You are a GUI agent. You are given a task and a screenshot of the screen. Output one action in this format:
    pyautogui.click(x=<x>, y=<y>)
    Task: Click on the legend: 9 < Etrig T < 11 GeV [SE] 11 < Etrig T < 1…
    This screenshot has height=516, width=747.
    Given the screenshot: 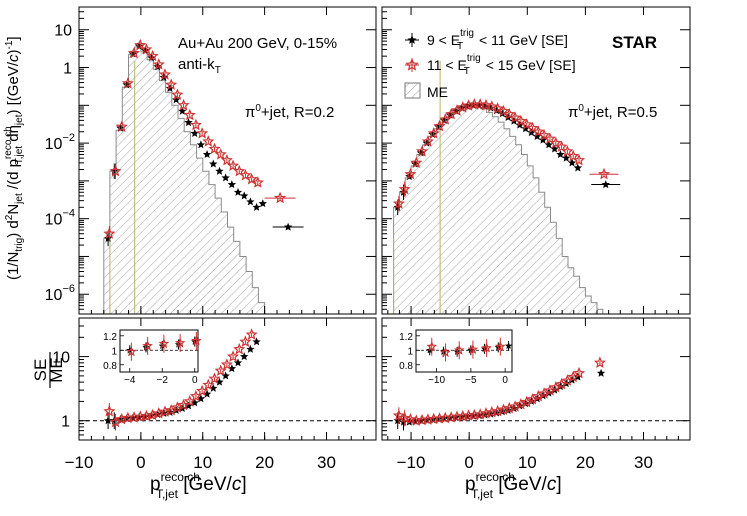 What is the action you would take?
    pyautogui.click(x=490, y=64)
    